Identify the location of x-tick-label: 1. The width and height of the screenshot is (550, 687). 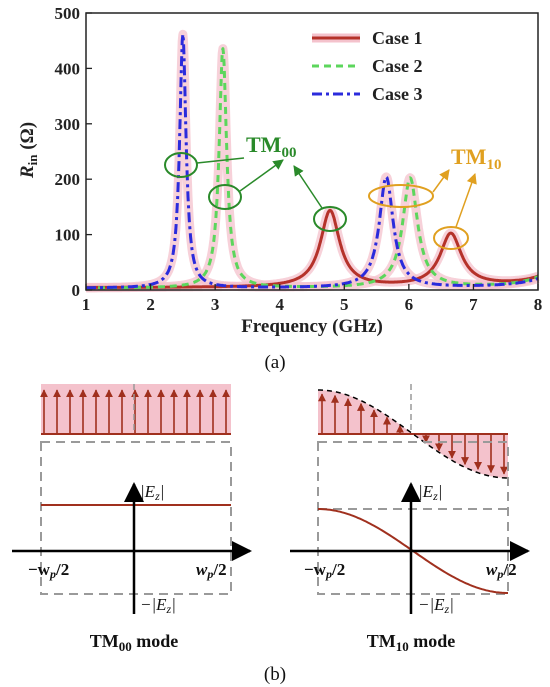
(86, 304).